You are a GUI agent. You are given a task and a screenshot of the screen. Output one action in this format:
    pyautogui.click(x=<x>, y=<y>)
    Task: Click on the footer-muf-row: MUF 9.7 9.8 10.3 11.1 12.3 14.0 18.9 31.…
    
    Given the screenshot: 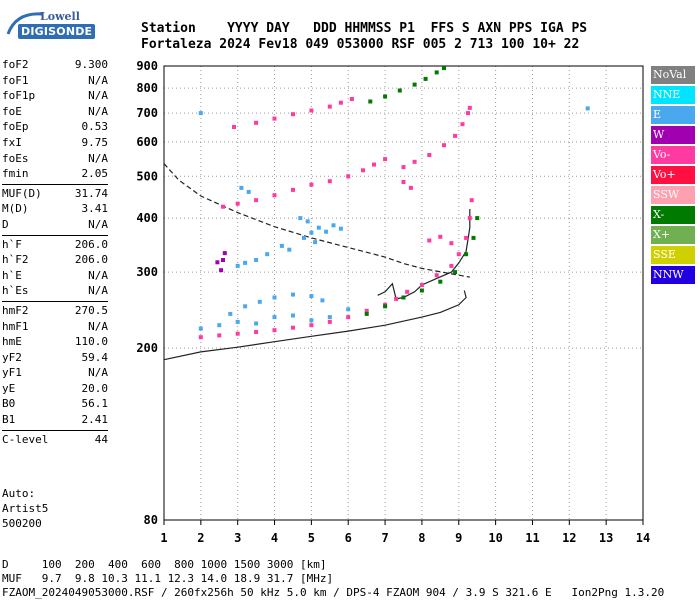 What is the action you would take?
    pyautogui.click(x=168, y=578)
    